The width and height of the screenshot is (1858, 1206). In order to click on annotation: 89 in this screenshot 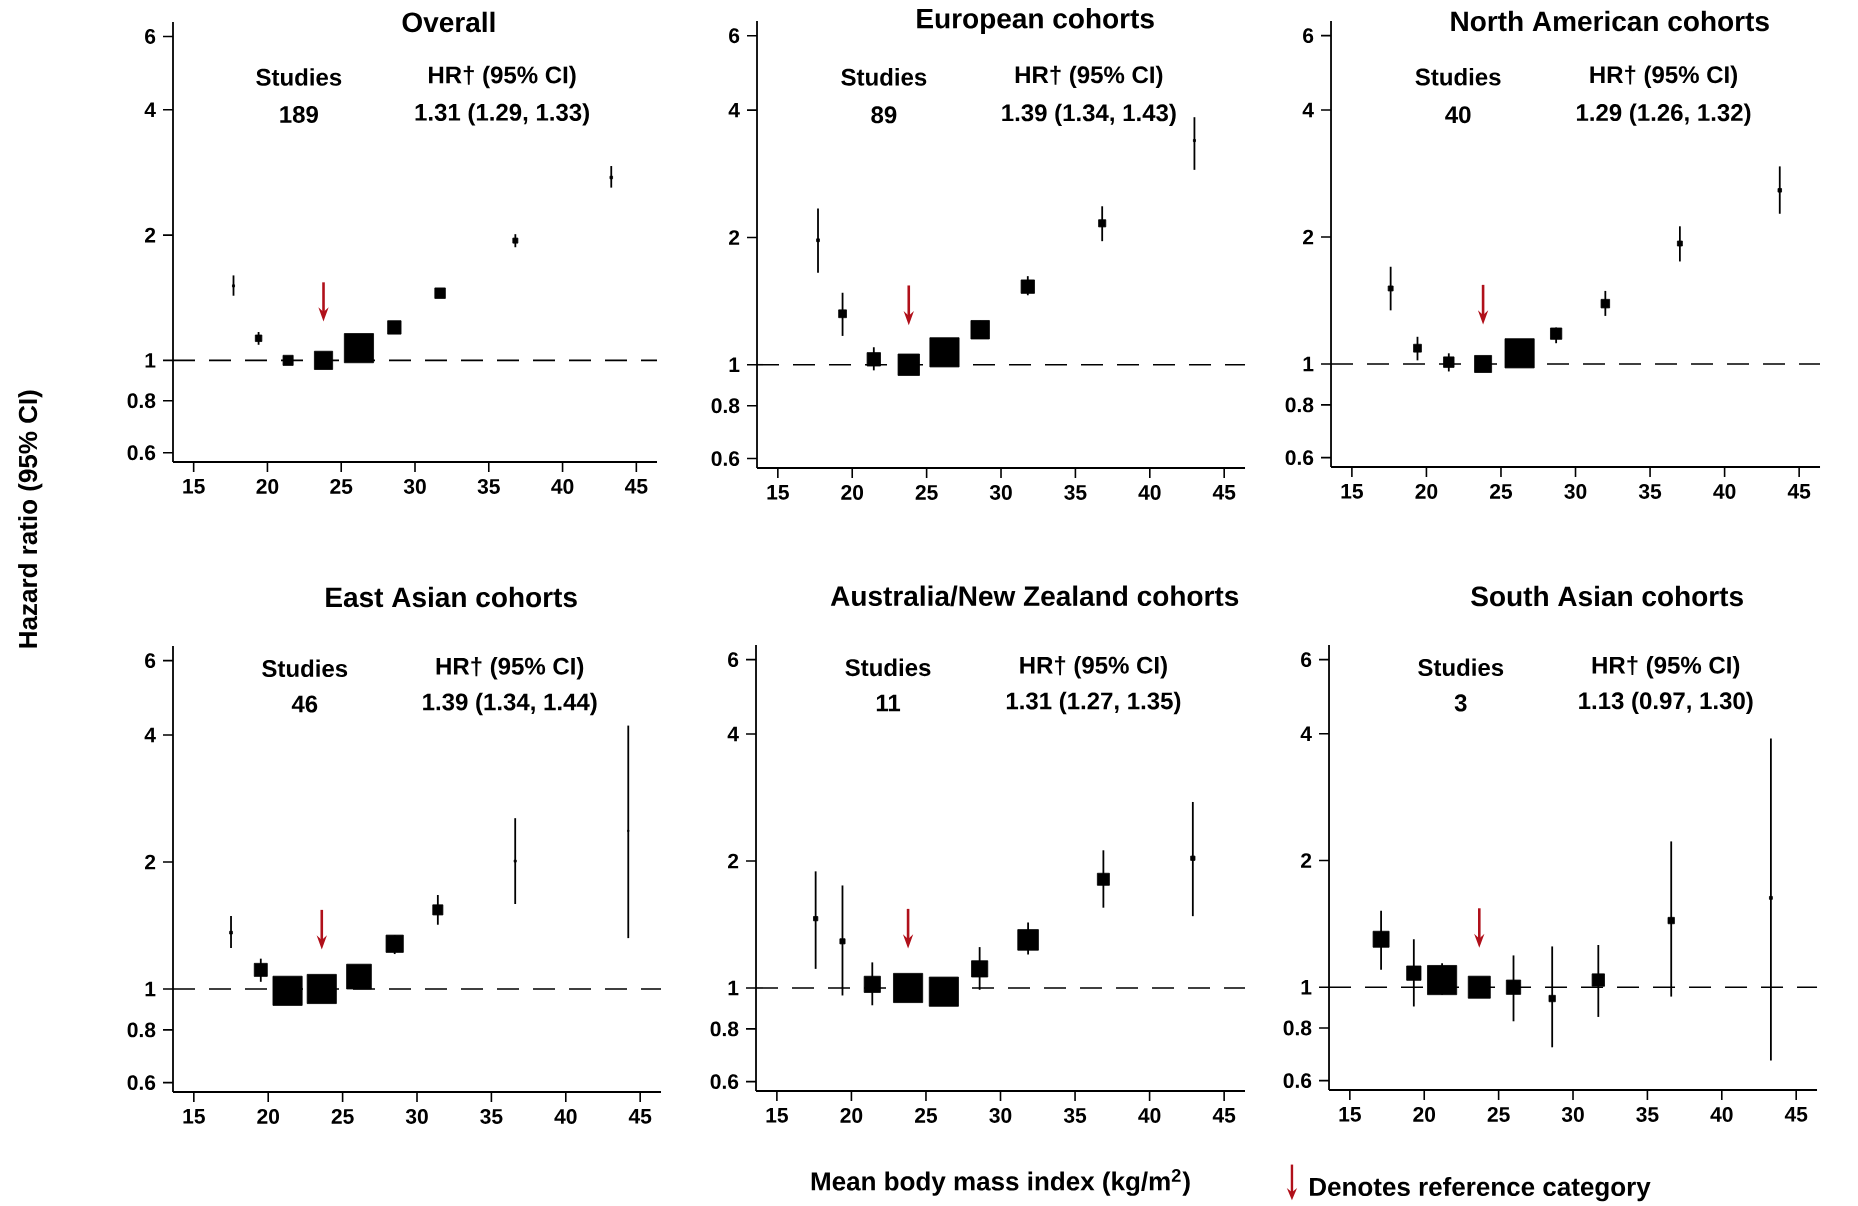, I will do `click(884, 115)`.